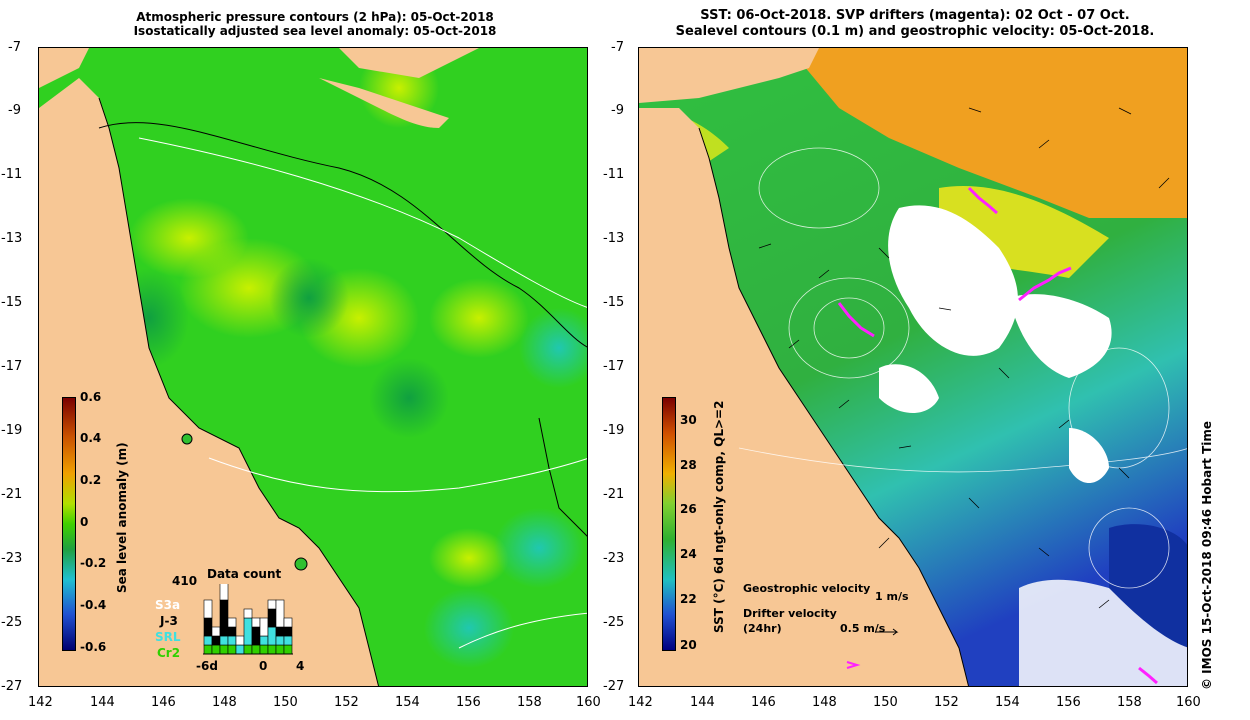 Image resolution: width=1250 pixels, height=720 pixels. Describe the element at coordinates (93, 605) in the screenshot. I see `cbar-tick: -0.4` at that location.